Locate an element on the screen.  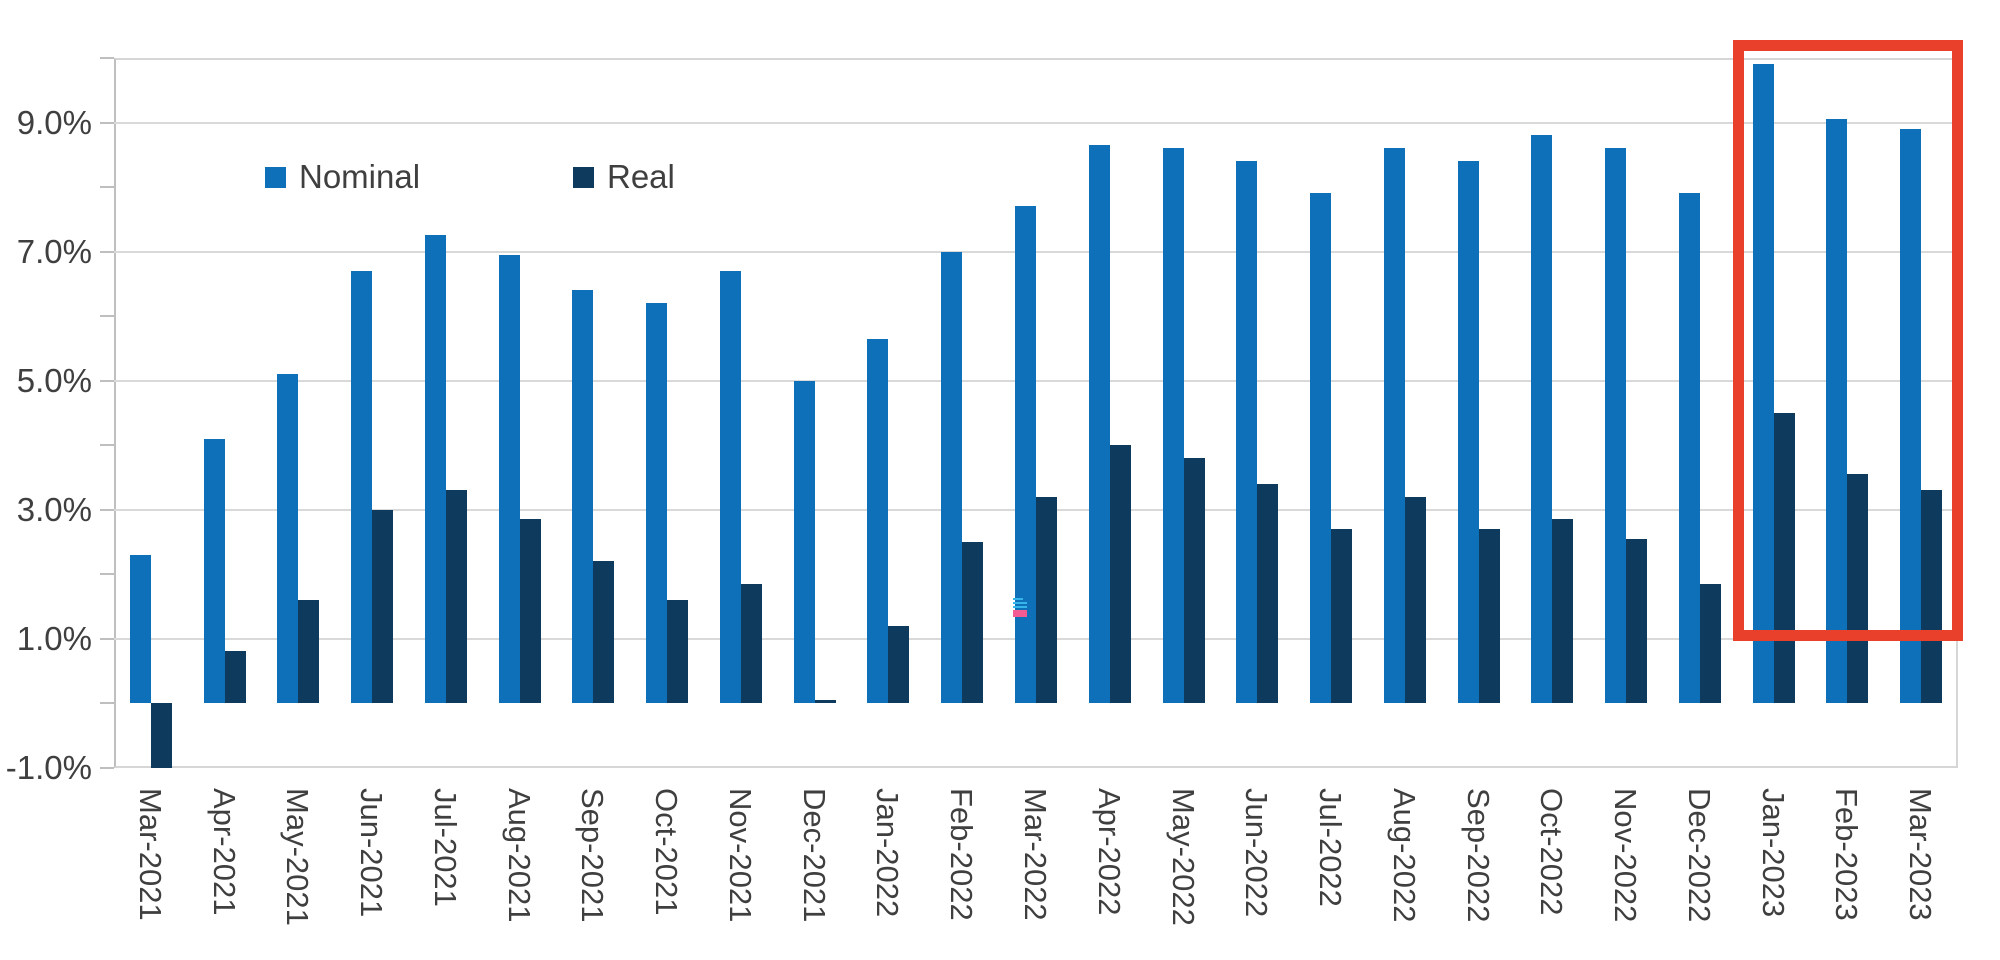
gridline-5pct is located at coordinates (1036, 380).